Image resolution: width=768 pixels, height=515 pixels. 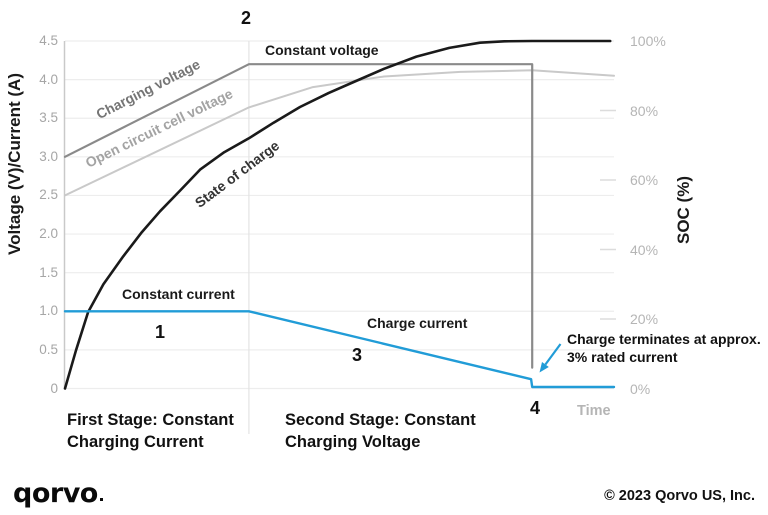 I want to click on left-axis-tick-label: 3.5, so click(x=48, y=118).